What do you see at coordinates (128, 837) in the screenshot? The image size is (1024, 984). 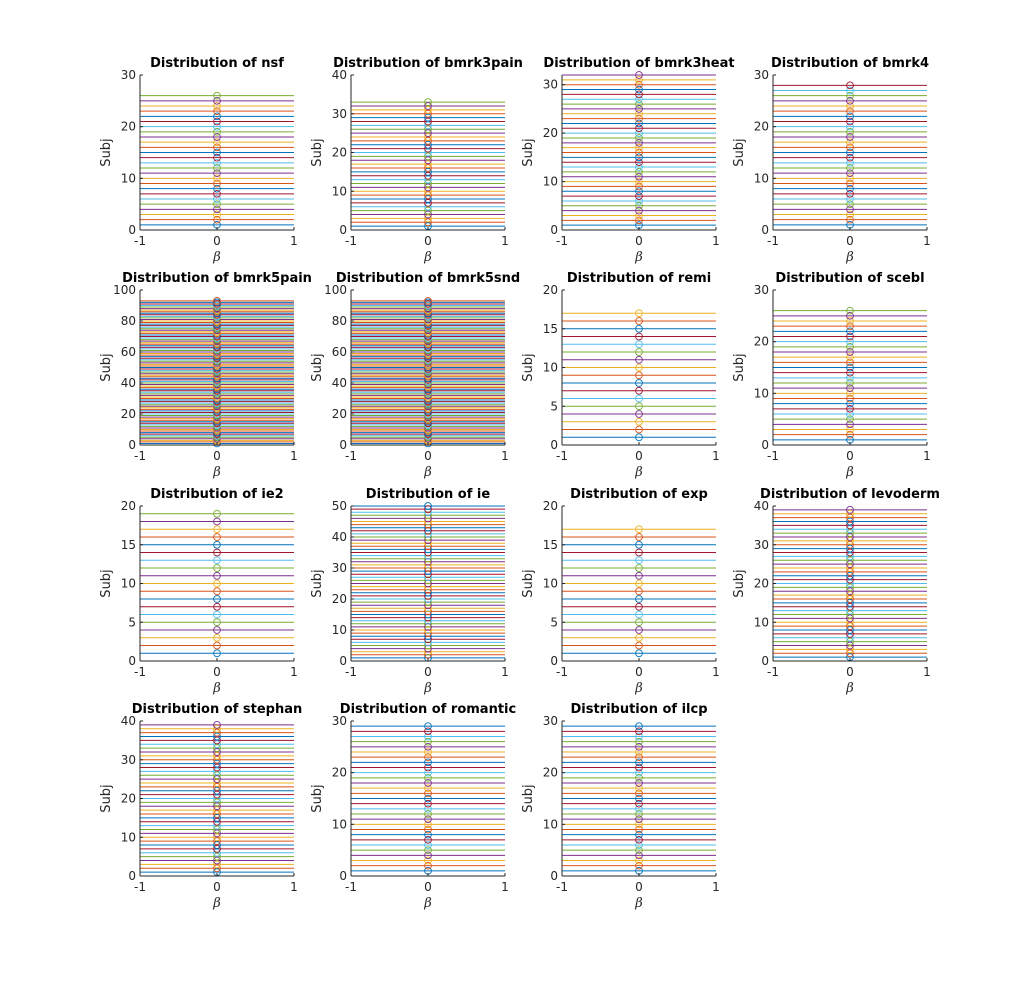 I see `y-tick-label: 10` at bounding box center [128, 837].